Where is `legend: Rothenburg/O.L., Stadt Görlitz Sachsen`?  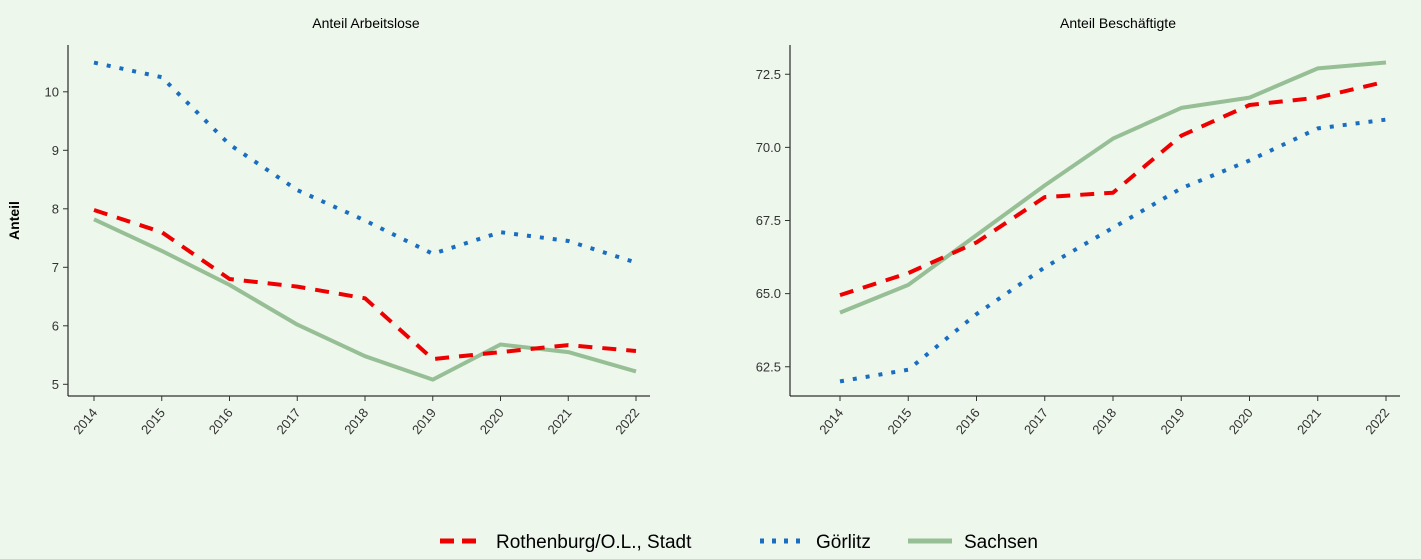
legend: Rothenburg/O.L., Stadt Görlitz Sachsen is located at coordinates (739, 542).